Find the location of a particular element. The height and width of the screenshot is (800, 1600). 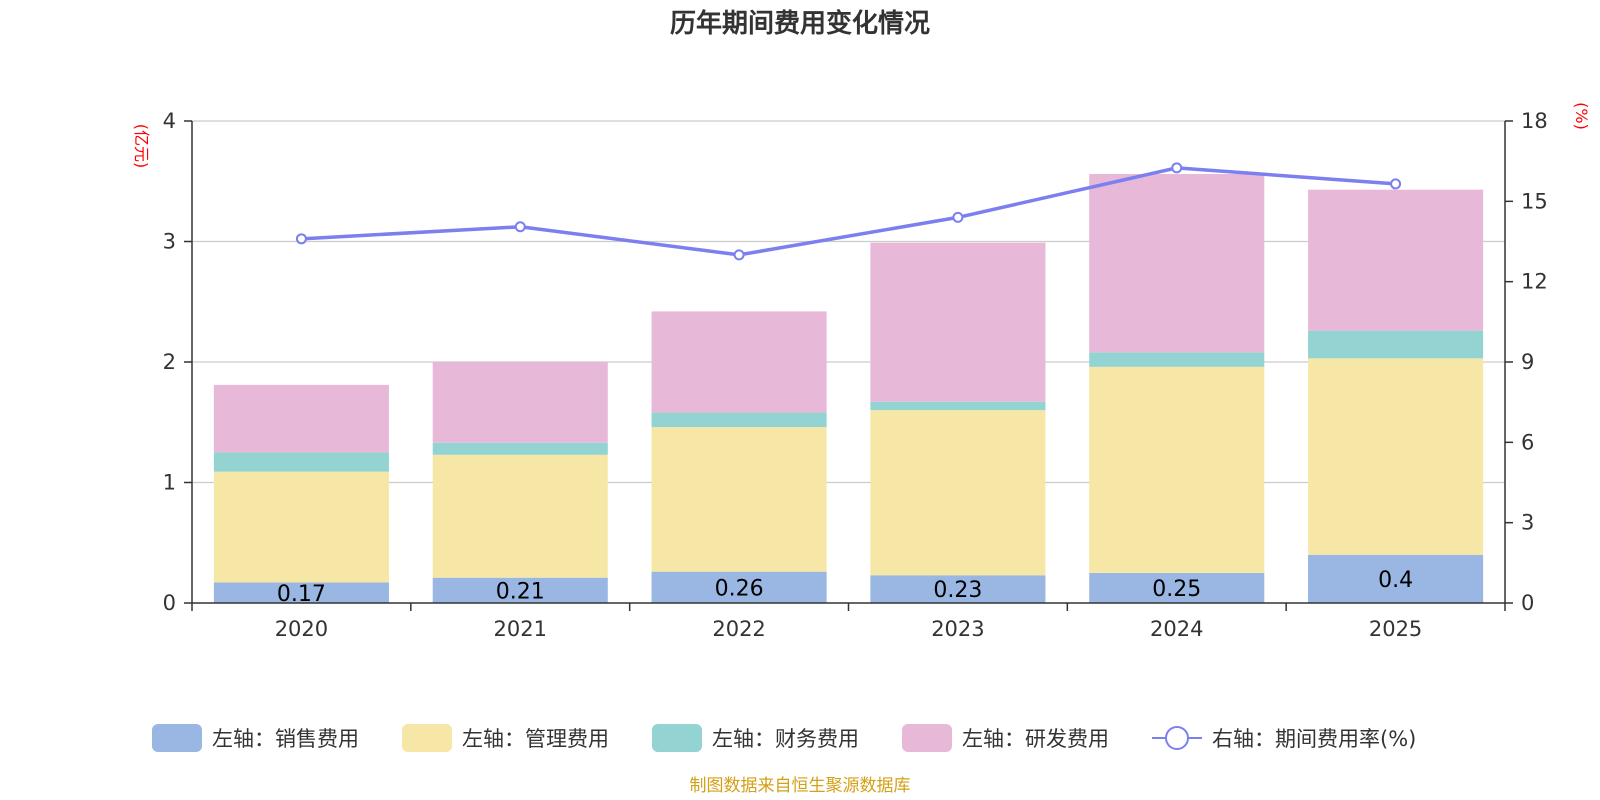

expense-rate-polyline is located at coordinates (848, 211).